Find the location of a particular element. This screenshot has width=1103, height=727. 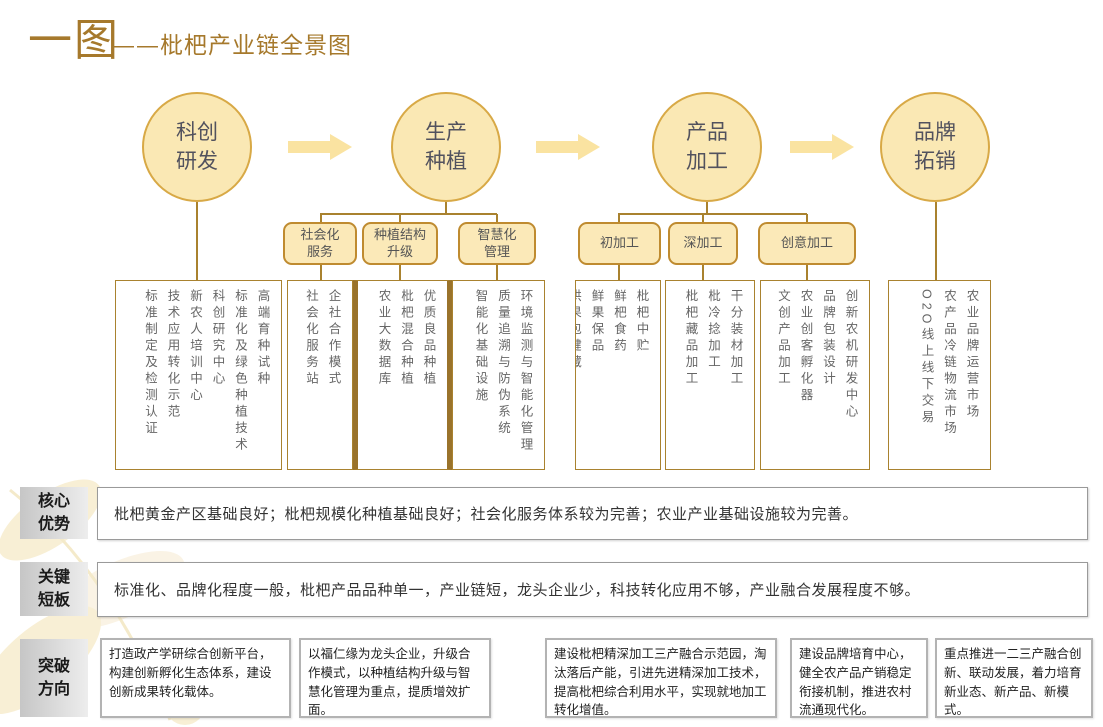

detail-item: 高端育种试种 is located at coordinates (262, 338).